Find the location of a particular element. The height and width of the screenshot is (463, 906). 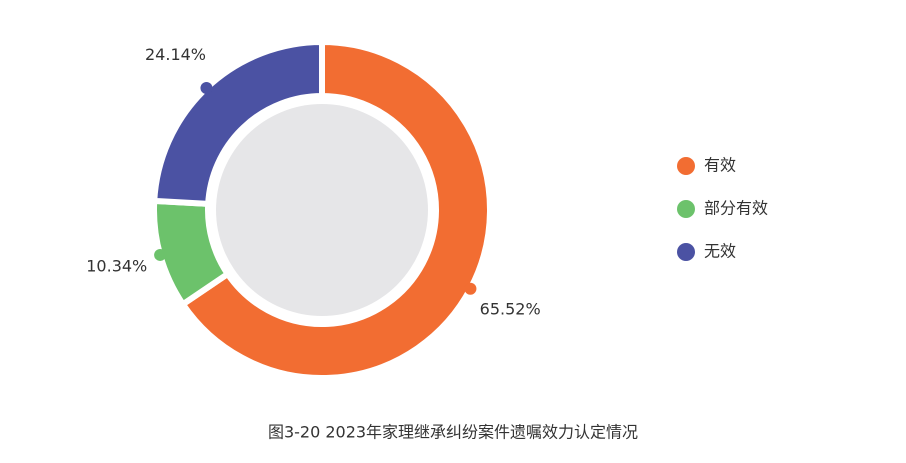

legend-label: 无效 is located at coordinates (720, 251).